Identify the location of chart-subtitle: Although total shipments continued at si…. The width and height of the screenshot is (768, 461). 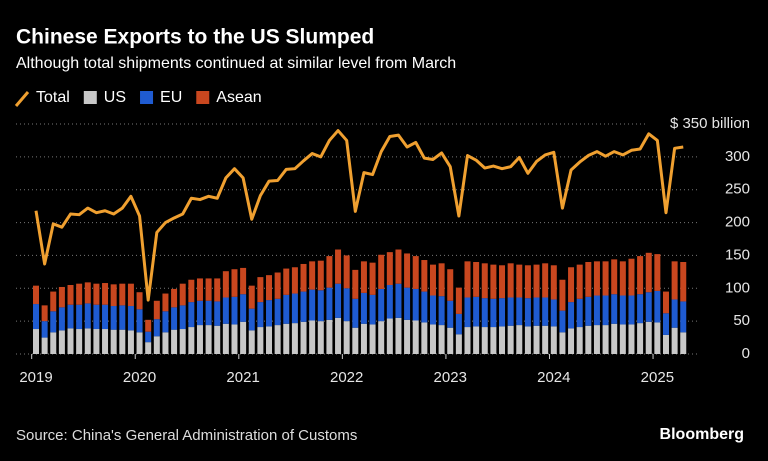
(236, 63).